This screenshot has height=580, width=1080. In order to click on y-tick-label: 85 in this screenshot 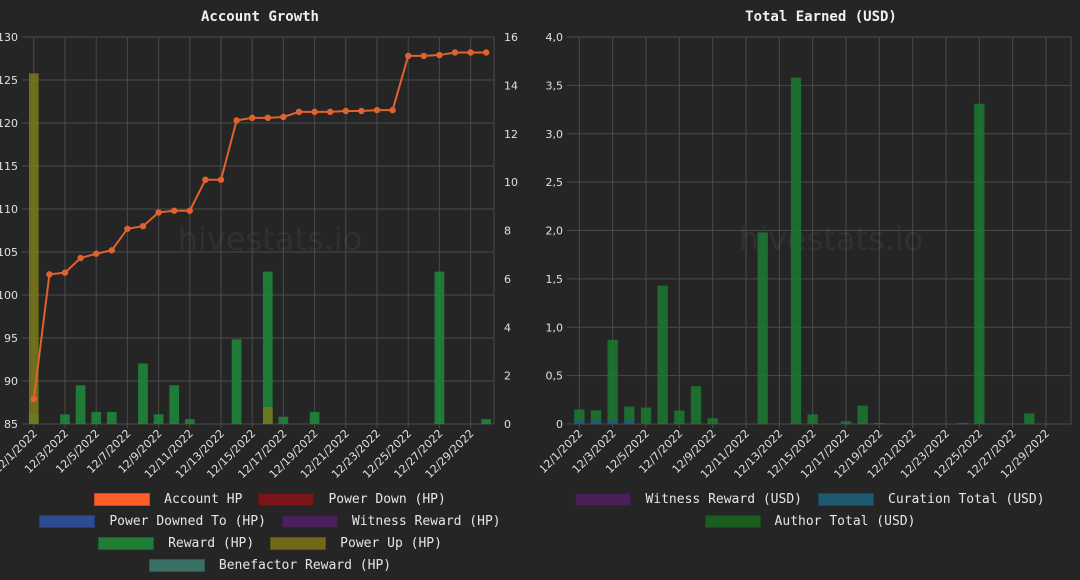, I will do `click(11, 424)`.